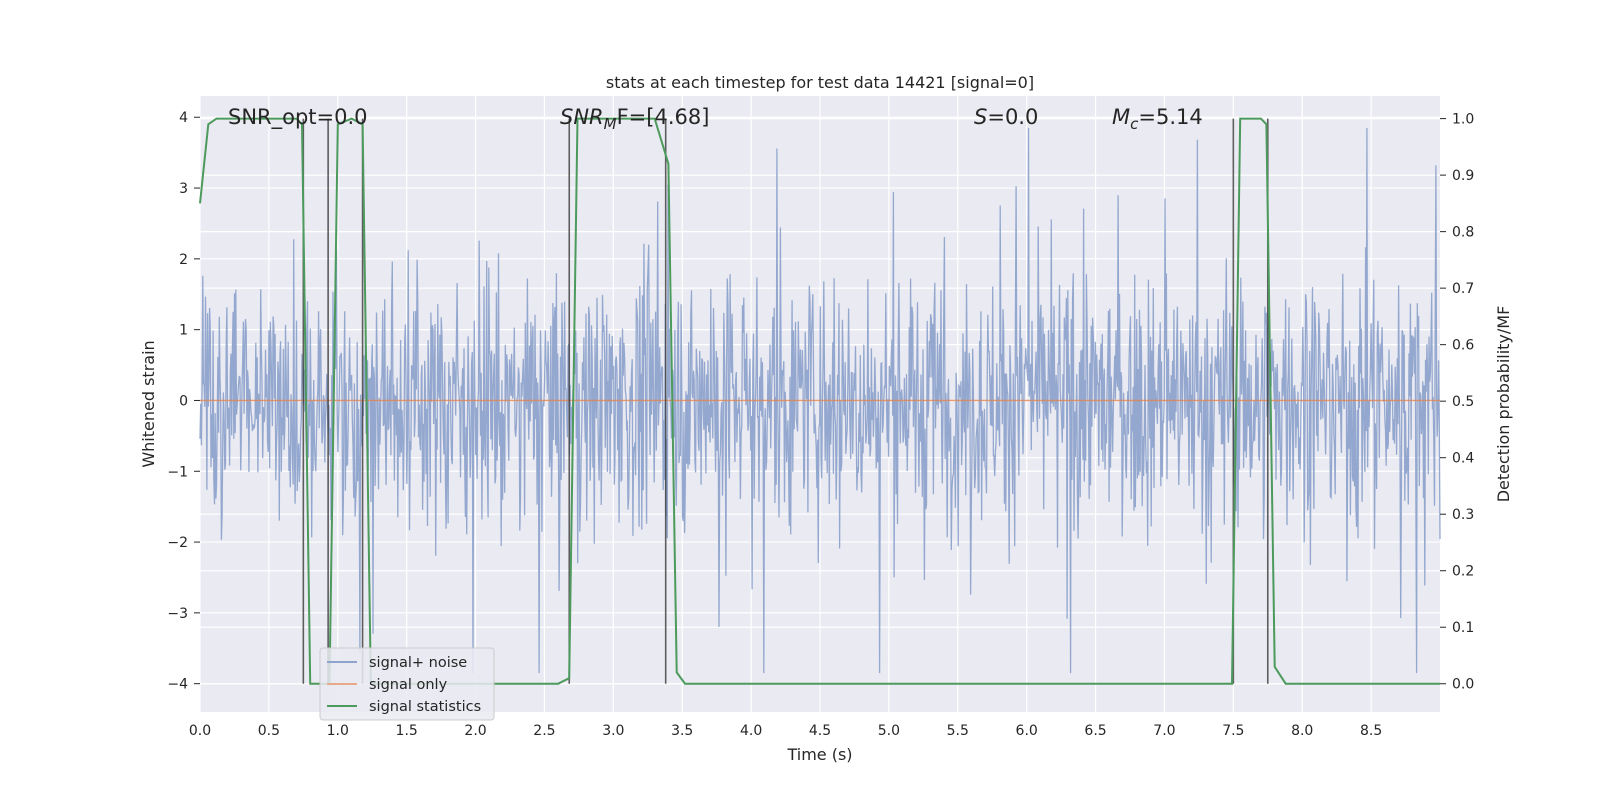  Describe the element at coordinates (889, 731) in the screenshot. I see `x-tick-label: 5.0` at that location.